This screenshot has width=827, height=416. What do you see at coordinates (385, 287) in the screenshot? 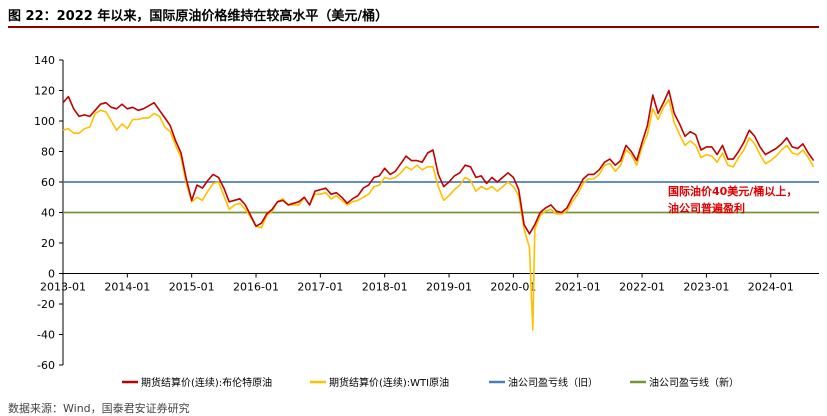
I see `x-tick-label: 2018-01` at bounding box center [385, 287].